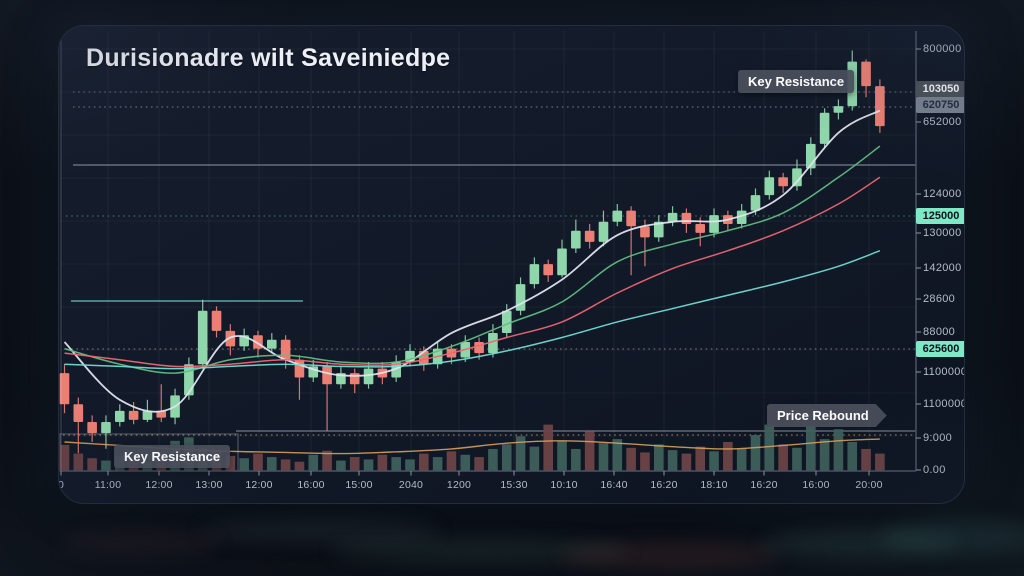  I want to click on x-axis-label: 0, so click(61, 485).